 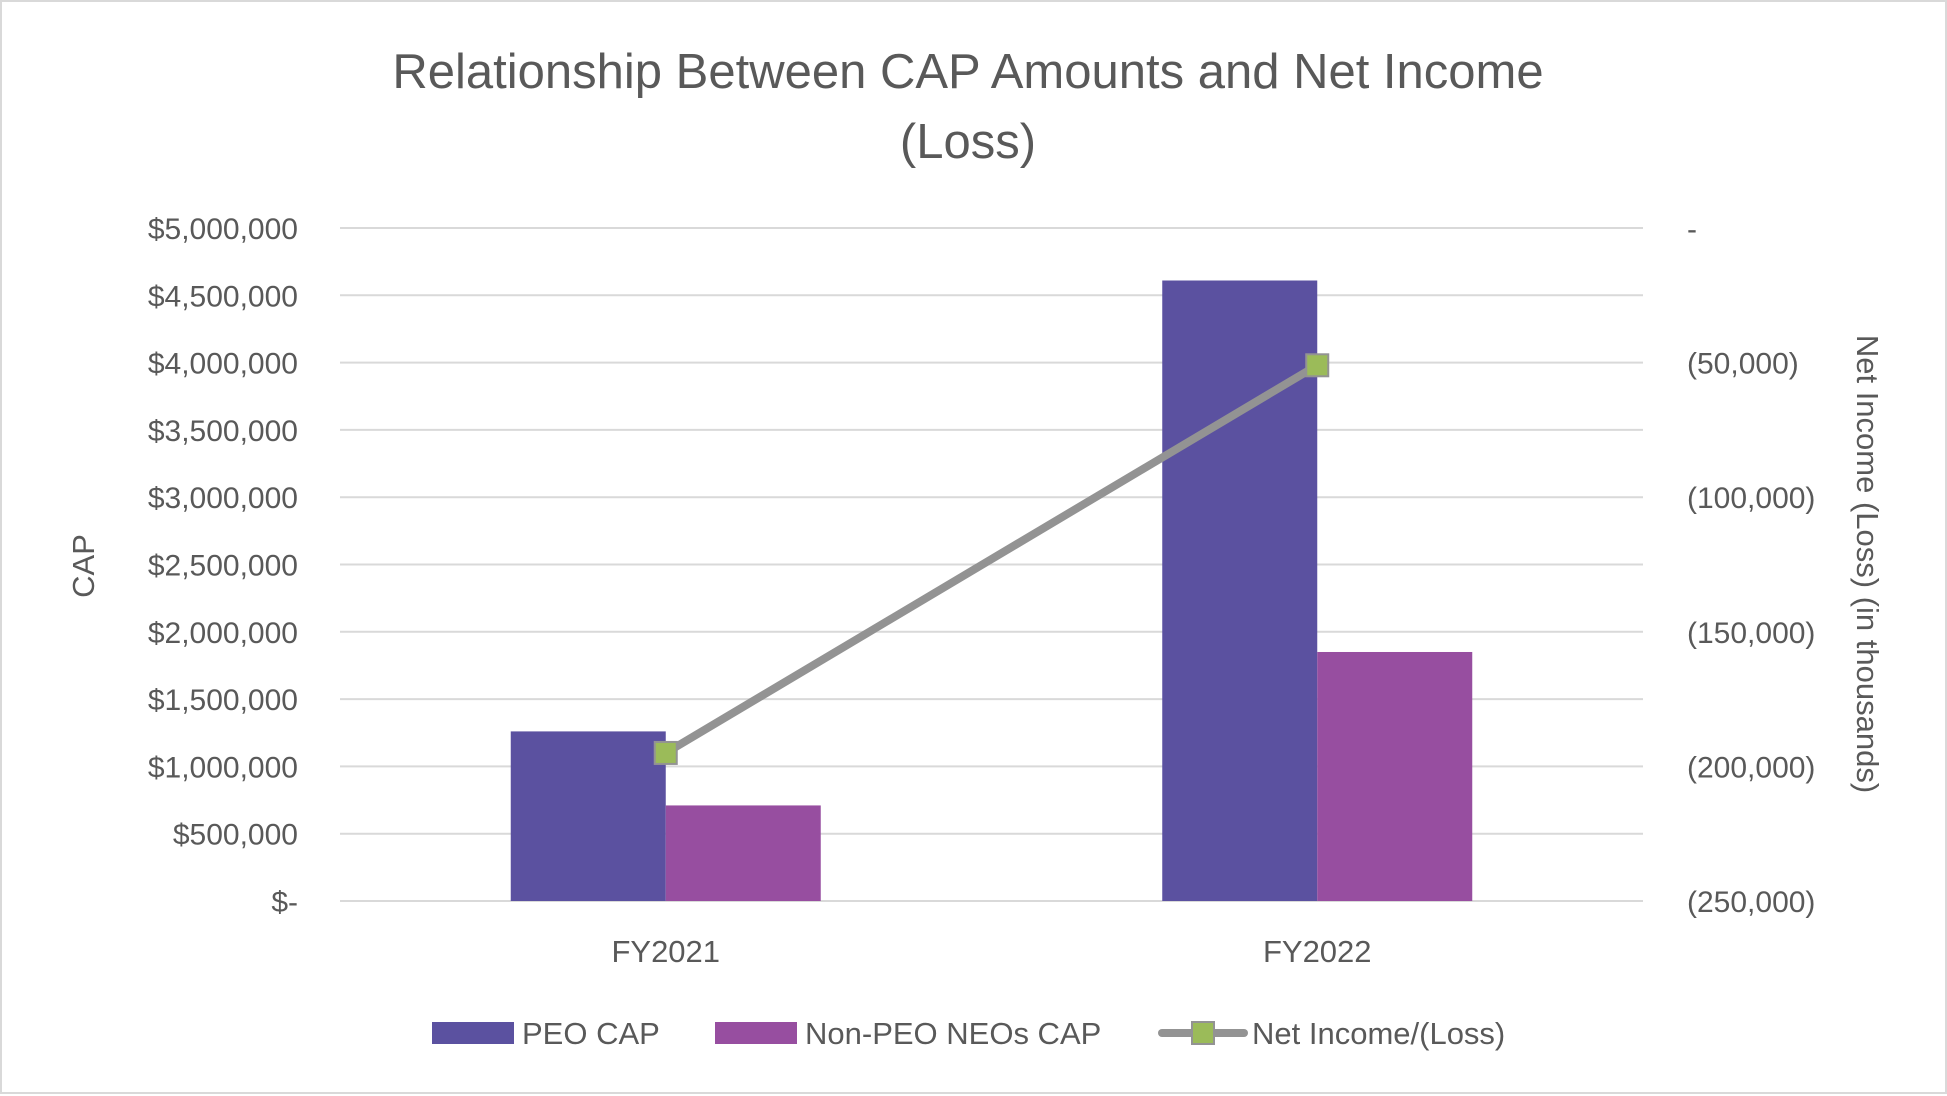 What do you see at coordinates (223, 498) in the screenshot?
I see `y-tick-label-6: $3,000,000` at bounding box center [223, 498].